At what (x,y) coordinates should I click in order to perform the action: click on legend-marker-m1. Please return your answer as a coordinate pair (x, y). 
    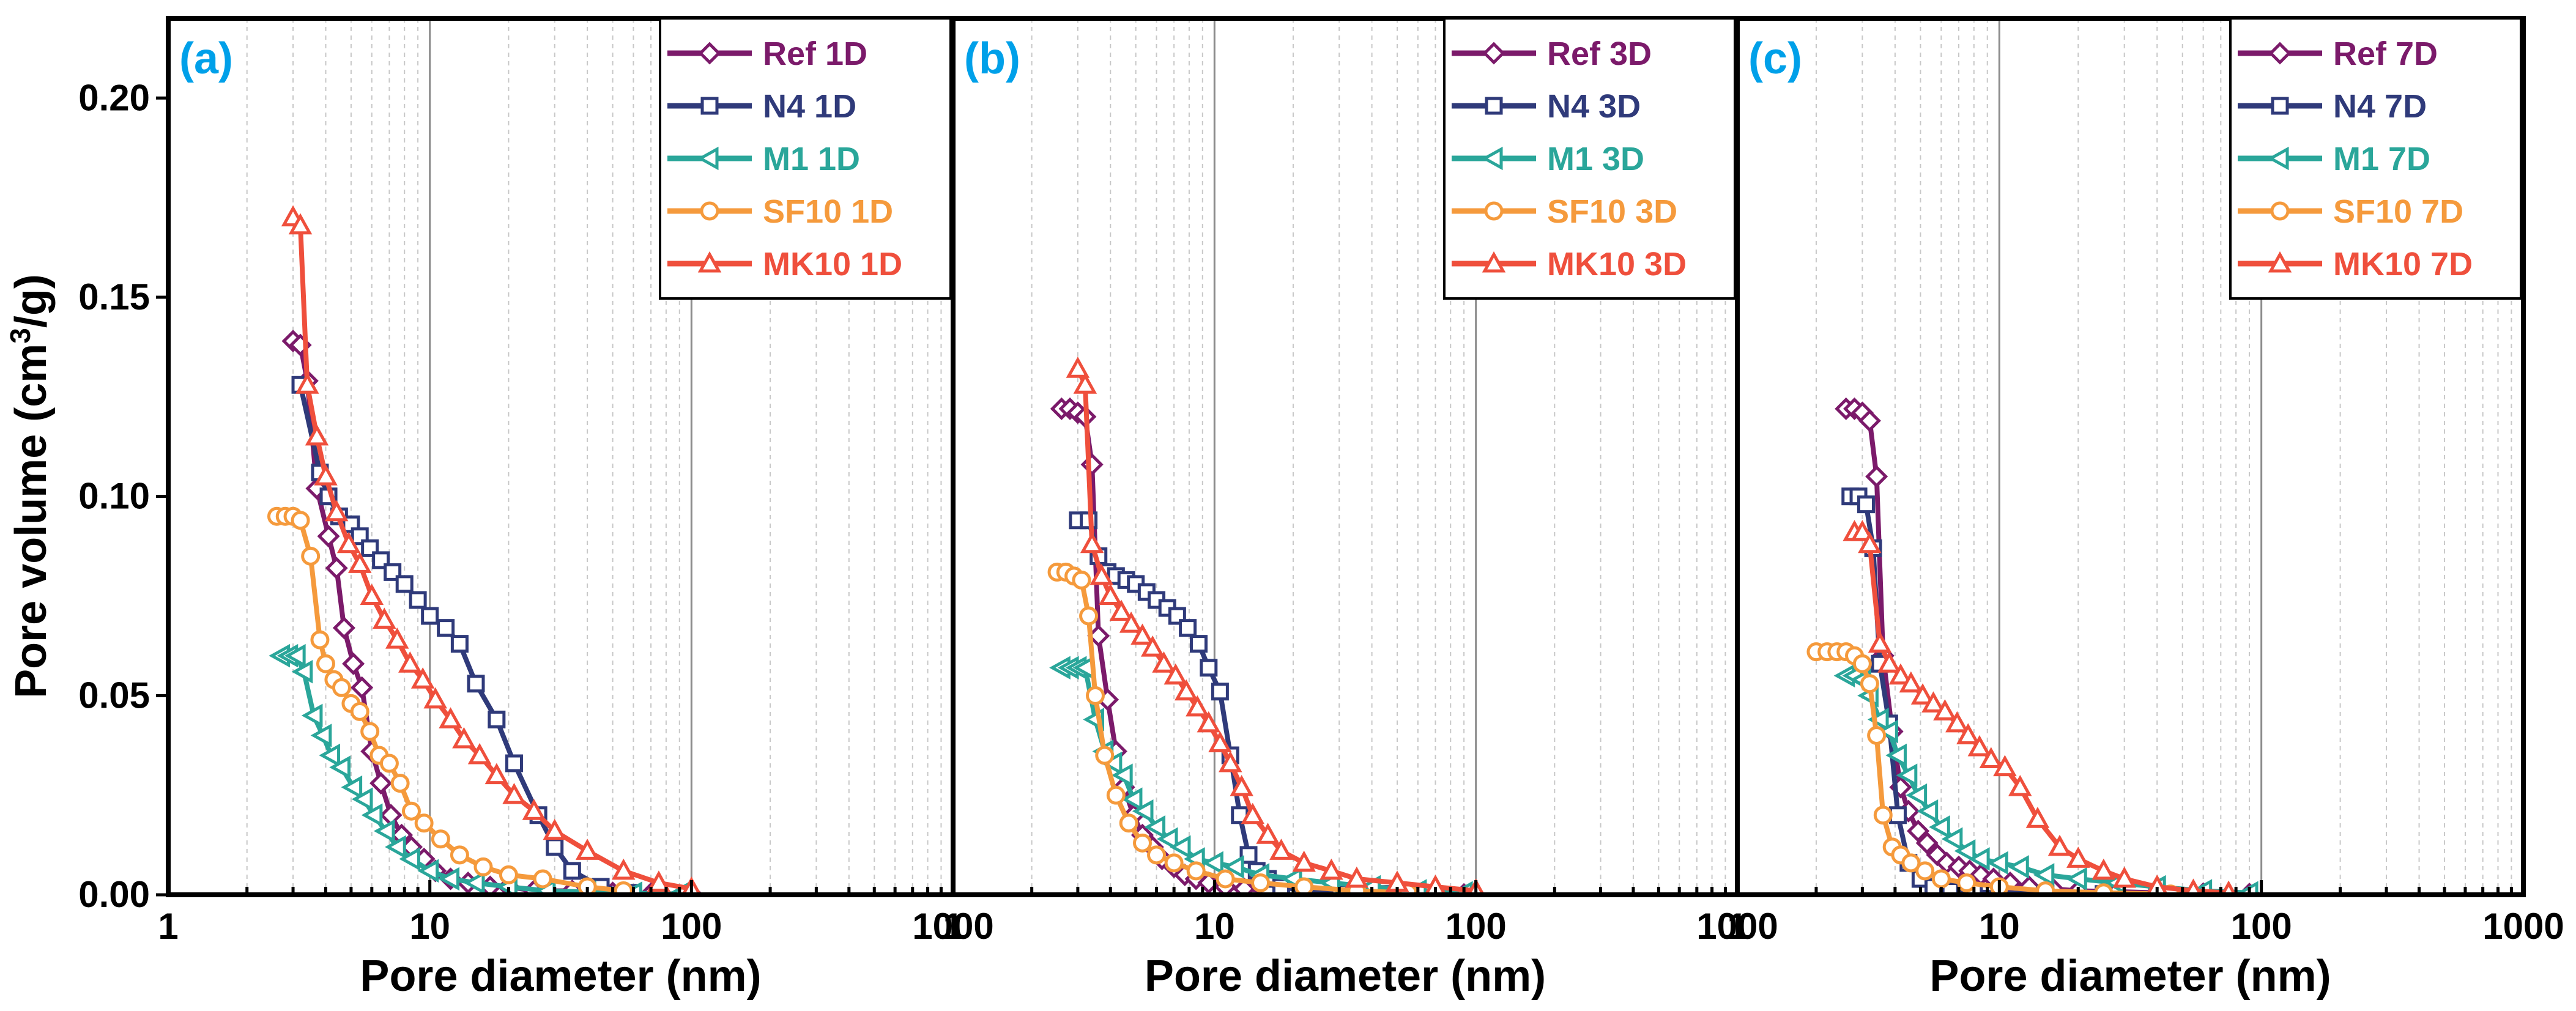
    Looking at the image, I should click on (1492, 158).